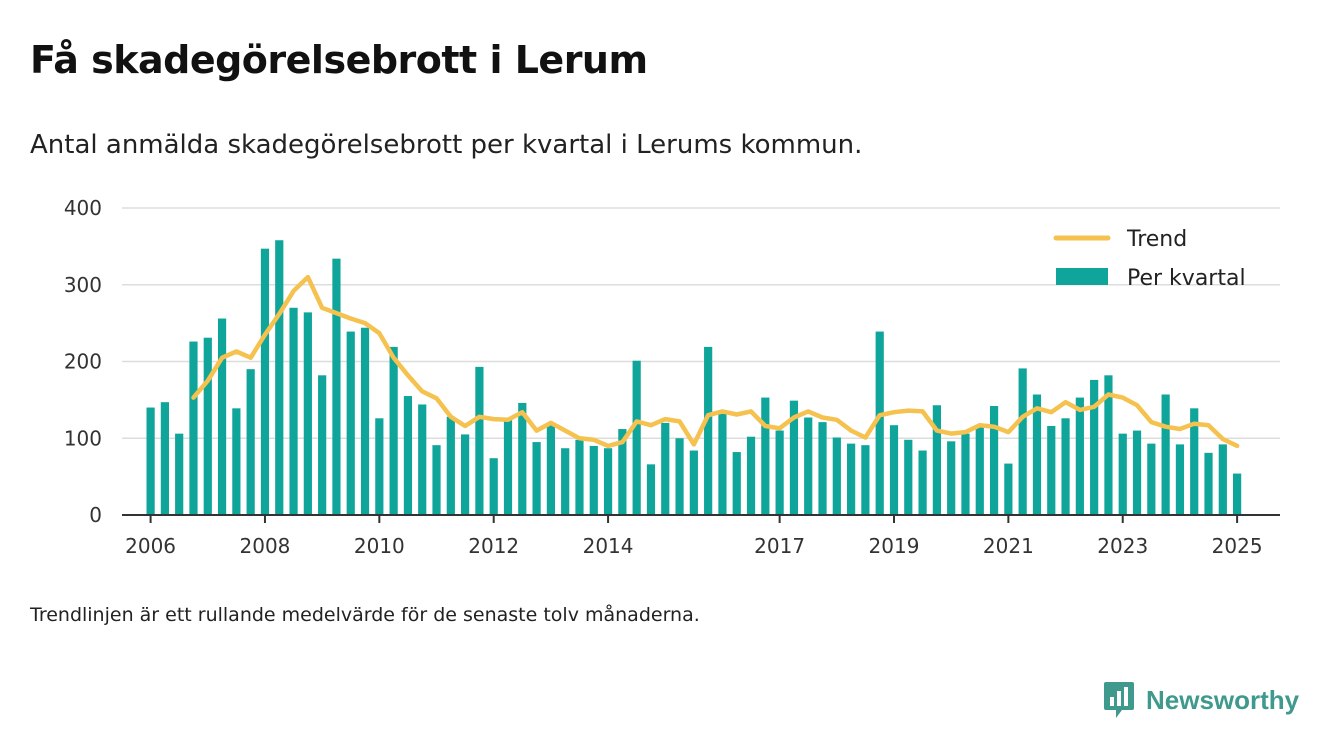  What do you see at coordinates (1008, 546) in the screenshot?
I see `x-tick-label: 2021` at bounding box center [1008, 546].